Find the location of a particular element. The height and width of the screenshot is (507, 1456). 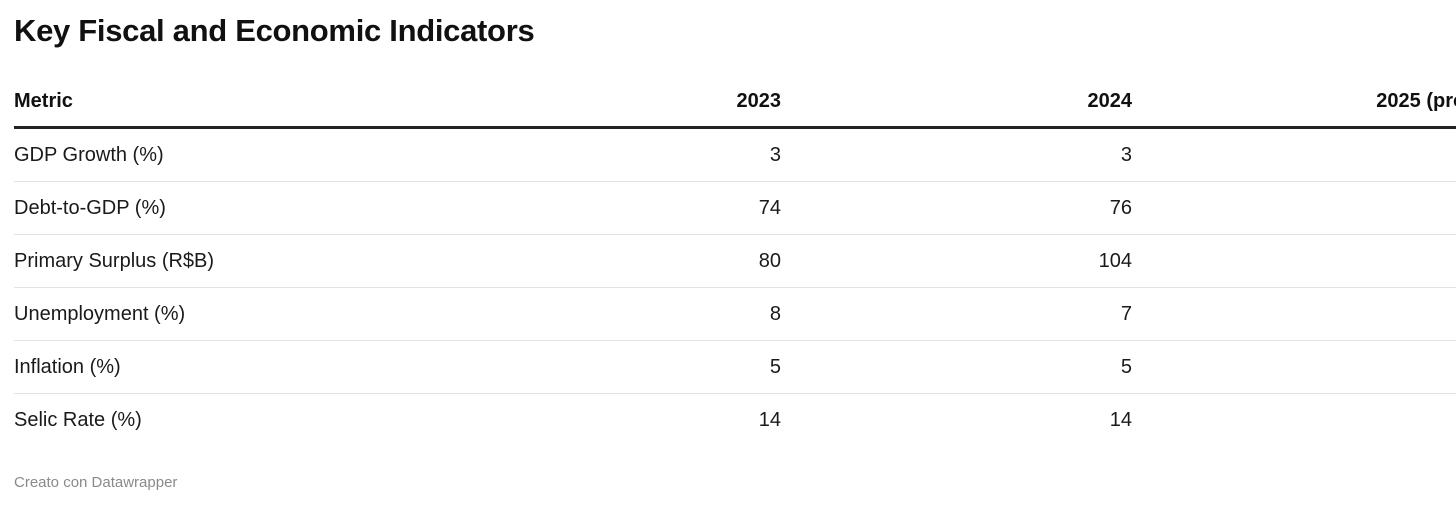

table-row: Debt-to-GDP (%) 74 76 78 is located at coordinates (735, 208).